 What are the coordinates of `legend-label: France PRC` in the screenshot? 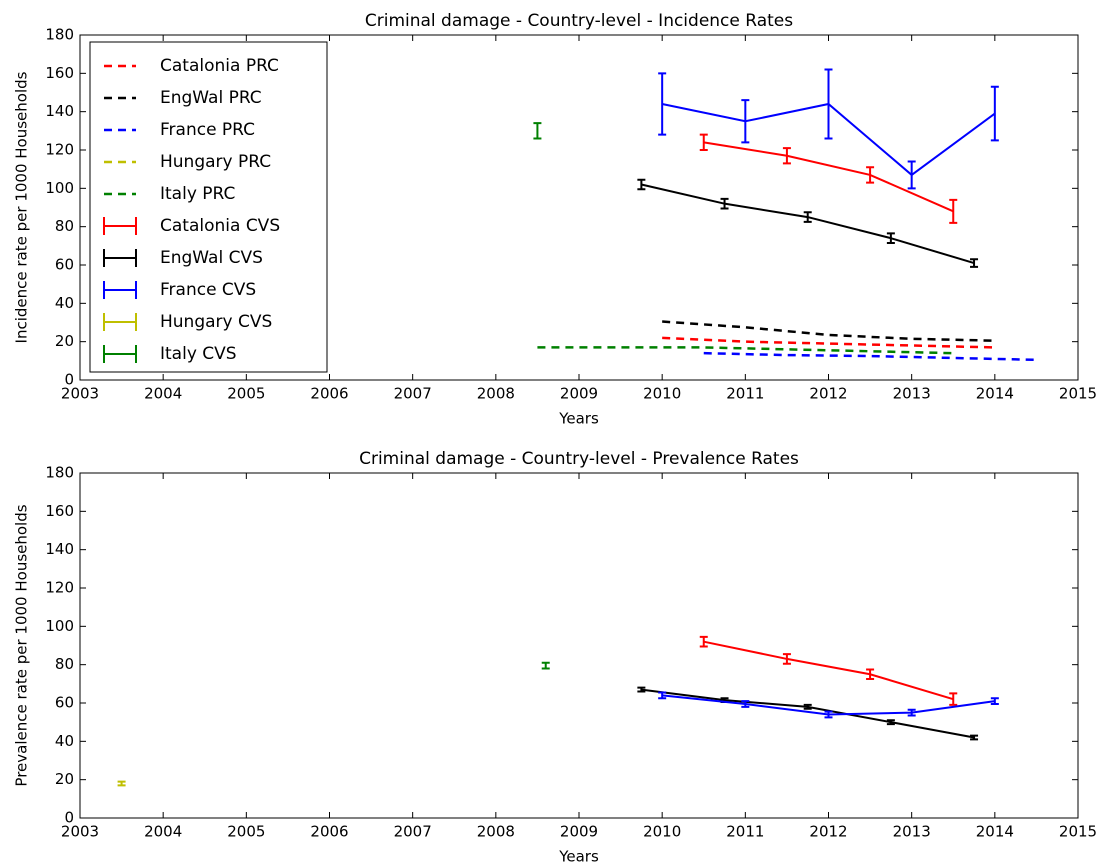 It's located at (207, 130).